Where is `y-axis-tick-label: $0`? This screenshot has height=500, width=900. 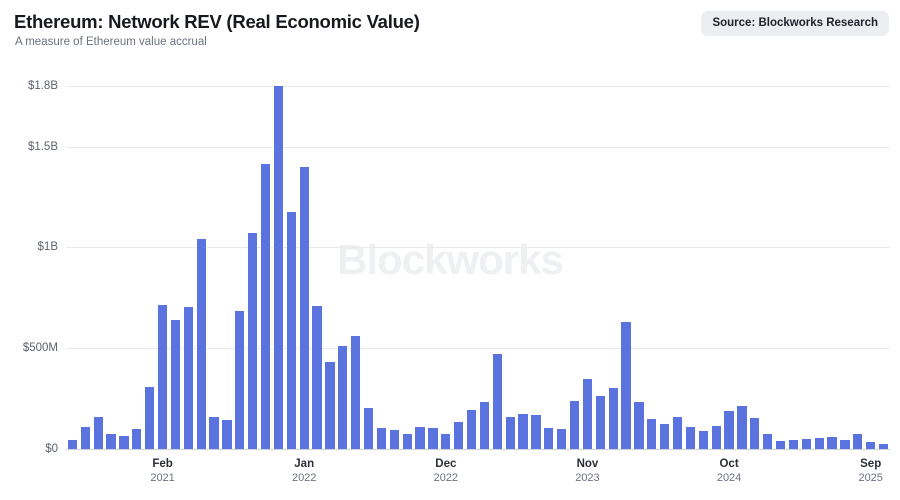
y-axis-tick-label: $0 is located at coordinates (51, 449).